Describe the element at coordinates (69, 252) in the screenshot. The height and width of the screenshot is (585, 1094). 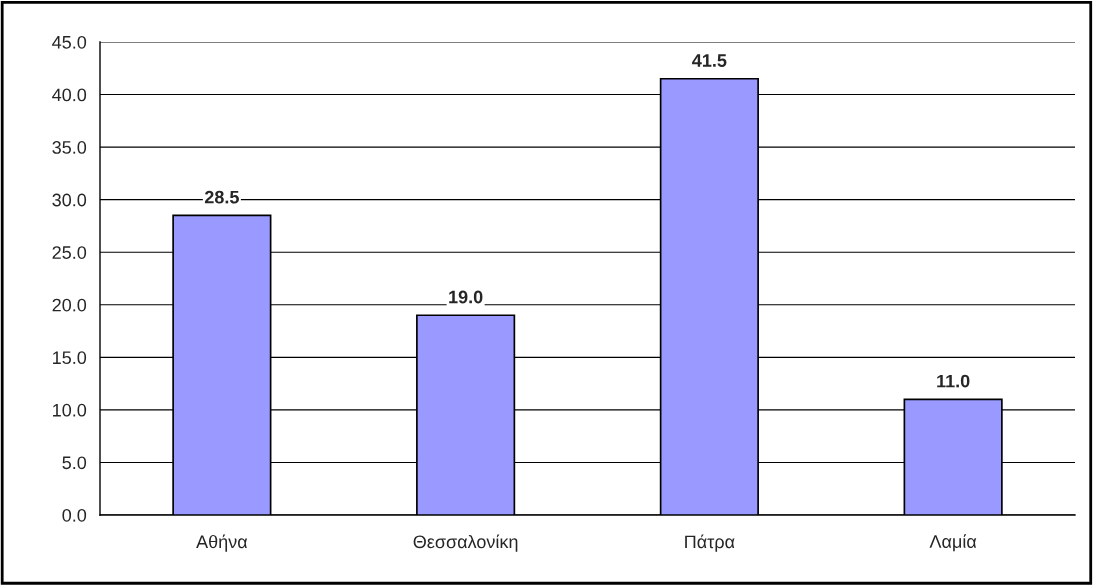
I see `y-tick-label: 25.0` at that location.